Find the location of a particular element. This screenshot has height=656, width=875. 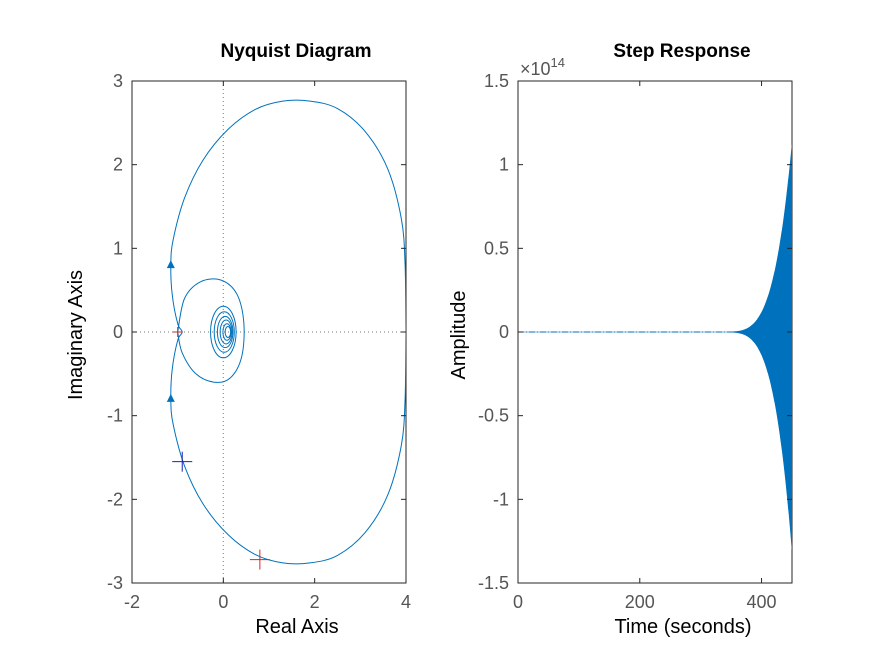

nyquist-xtick-label: 2 is located at coordinates (315, 602).